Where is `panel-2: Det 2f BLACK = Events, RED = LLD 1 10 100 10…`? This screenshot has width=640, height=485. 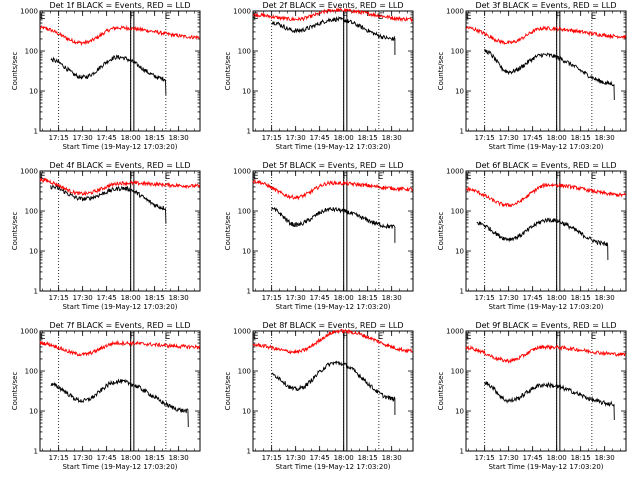 panel-2: Det 2f BLACK = Events, RED = LLD 1 10 100 10… is located at coordinates (319, 76).